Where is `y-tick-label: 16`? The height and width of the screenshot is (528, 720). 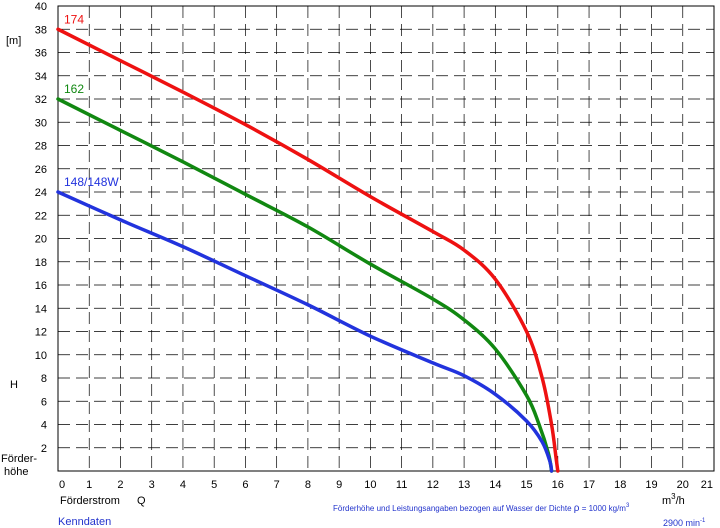
y-tick-label: 16 is located at coordinates (41, 286).